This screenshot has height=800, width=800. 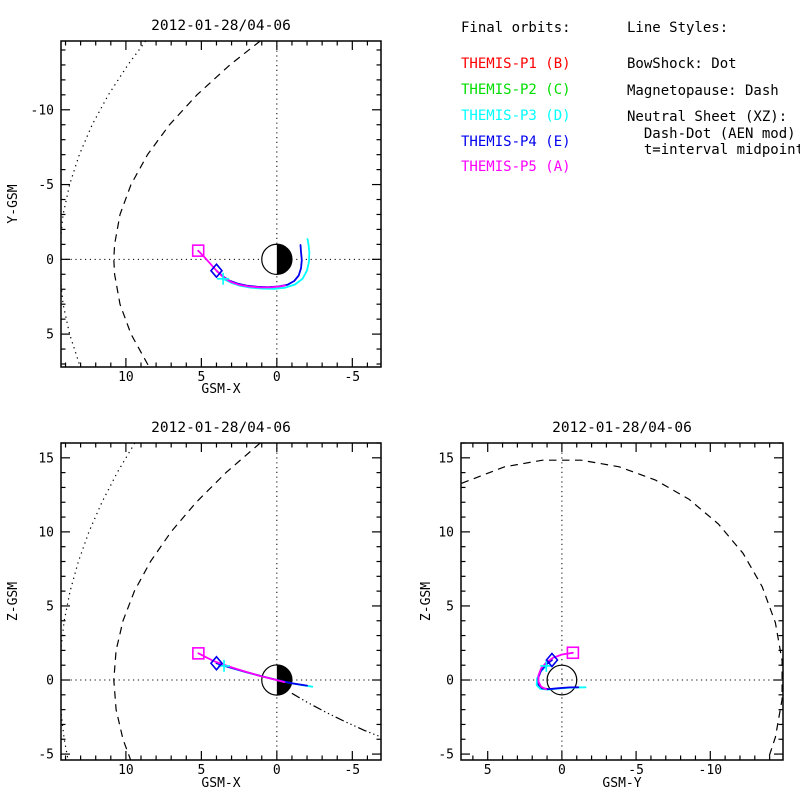 I want to click on x-axis-label: GSM-Y, so click(x=621, y=783).